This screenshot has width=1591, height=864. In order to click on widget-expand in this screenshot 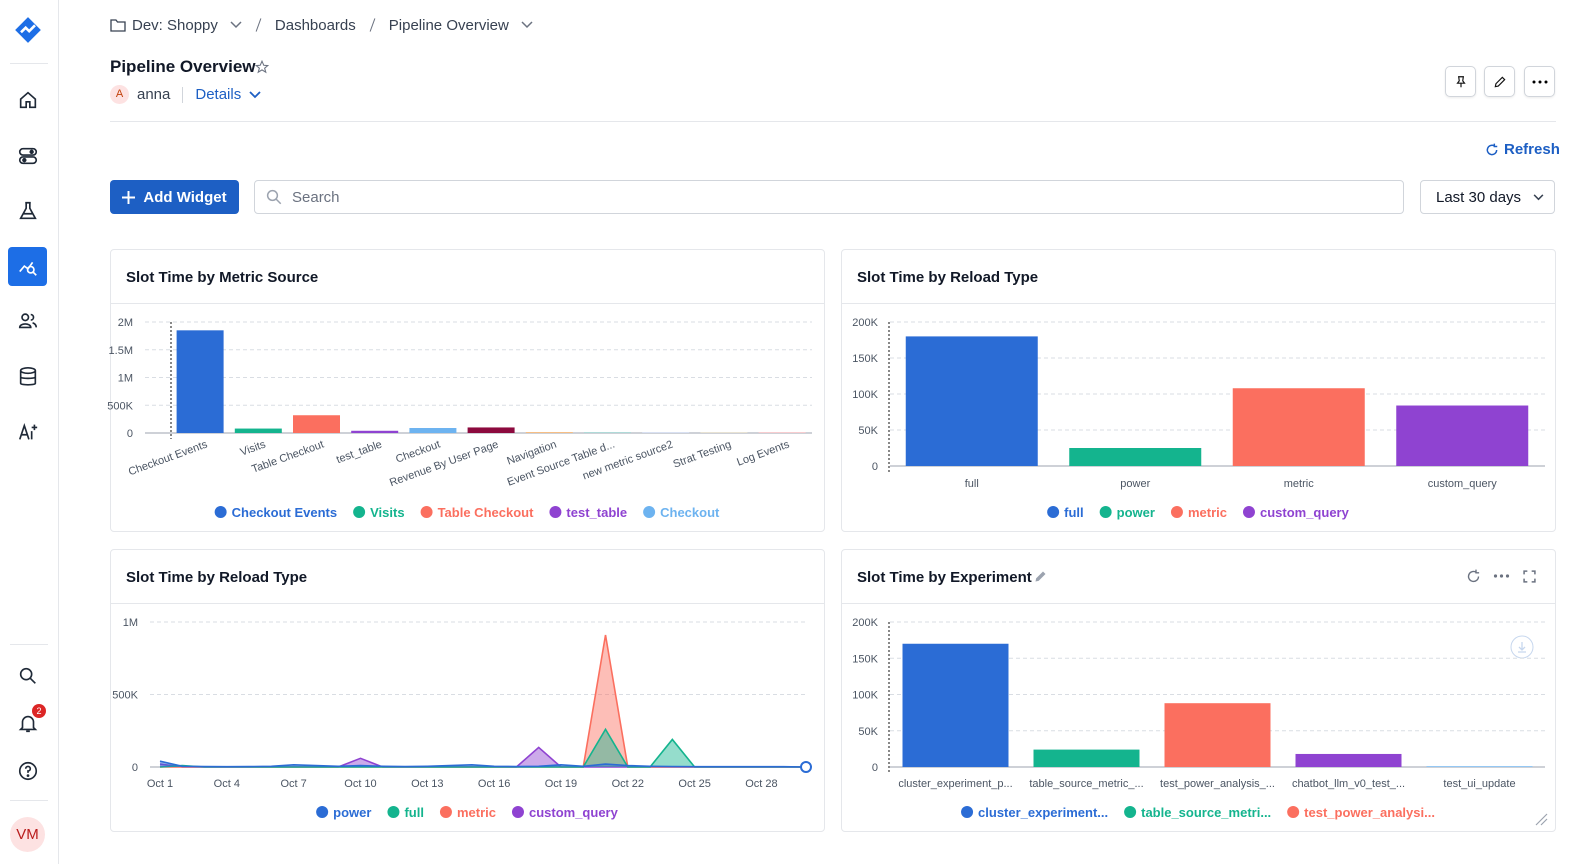, I will do `click(1529, 576)`.